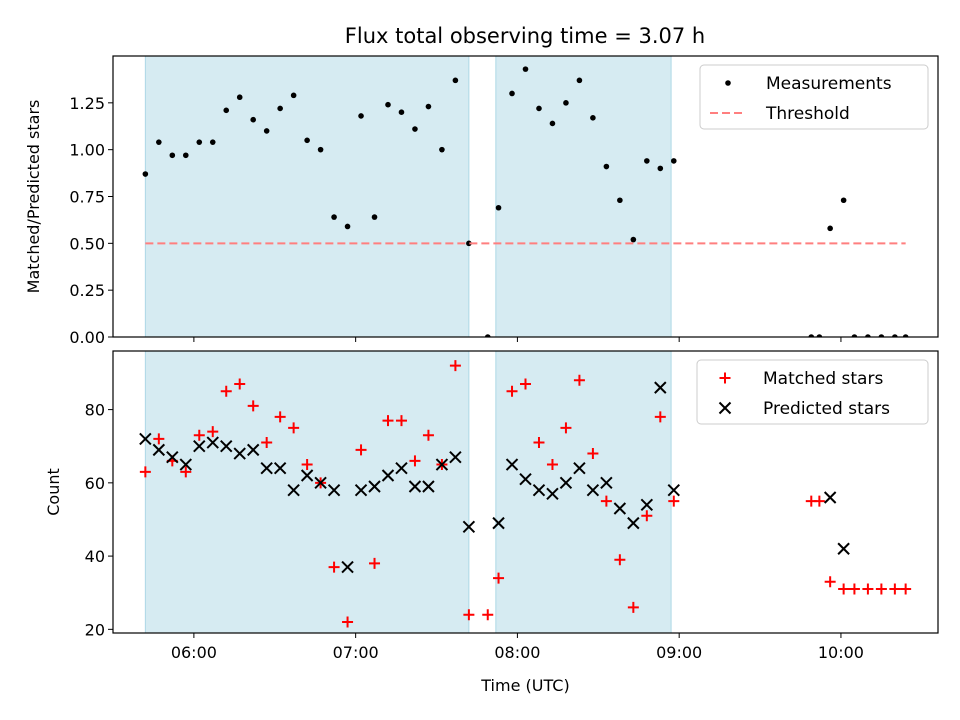 The width and height of the screenshot is (960, 720). Describe the element at coordinates (87, 290) in the screenshot. I see `y-tick-label: 0.25` at that location.